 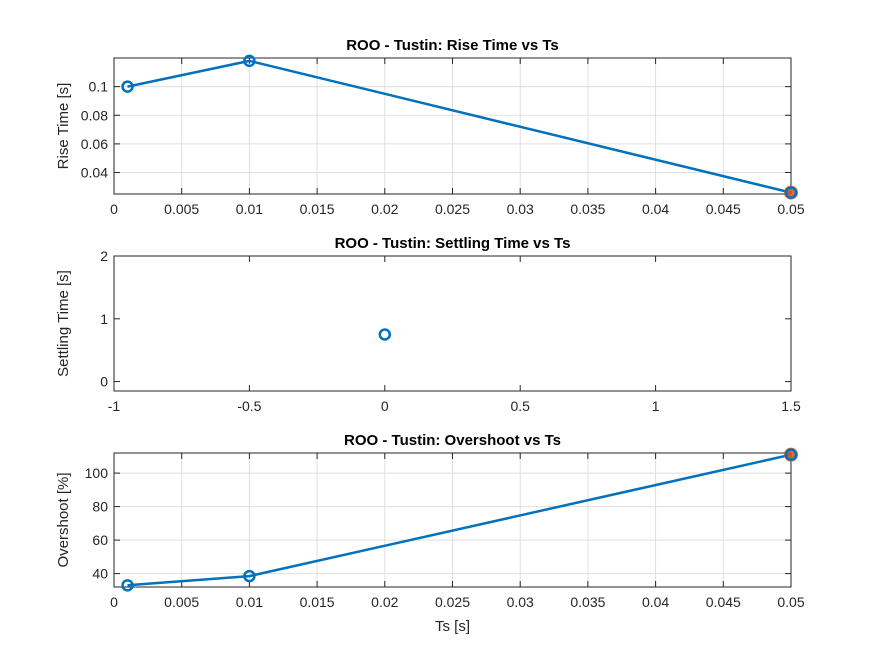 I want to click on y-tick-label: 80, so click(x=100, y=507).